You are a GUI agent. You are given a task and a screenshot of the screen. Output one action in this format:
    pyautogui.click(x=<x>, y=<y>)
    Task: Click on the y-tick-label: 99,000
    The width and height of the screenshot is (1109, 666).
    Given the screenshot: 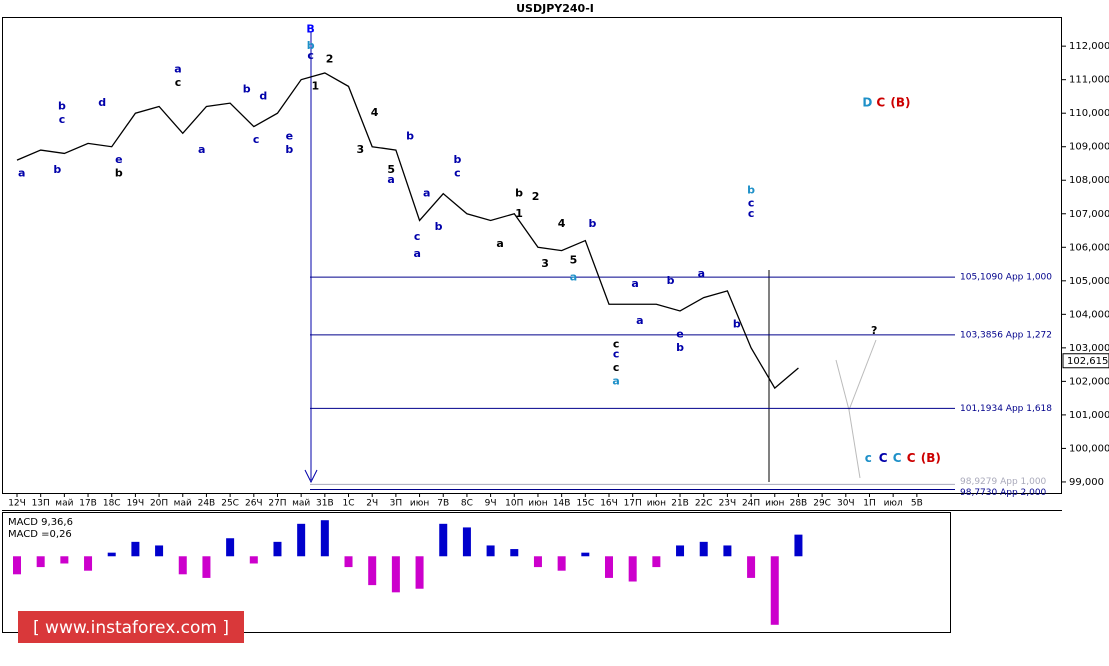 What is the action you would take?
    pyautogui.click(x=1086, y=482)
    